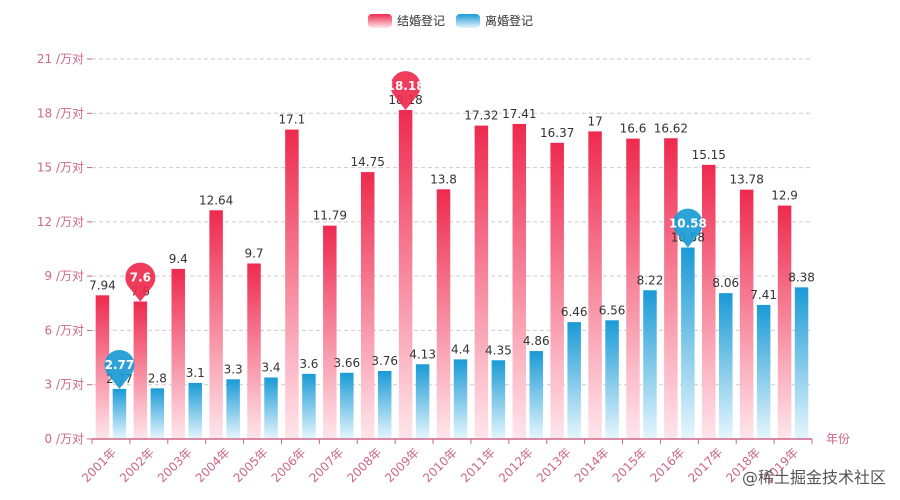  Describe the element at coordinates (175, 465) in the screenshot. I see `x-tick-label-2: 2003年` at that location.